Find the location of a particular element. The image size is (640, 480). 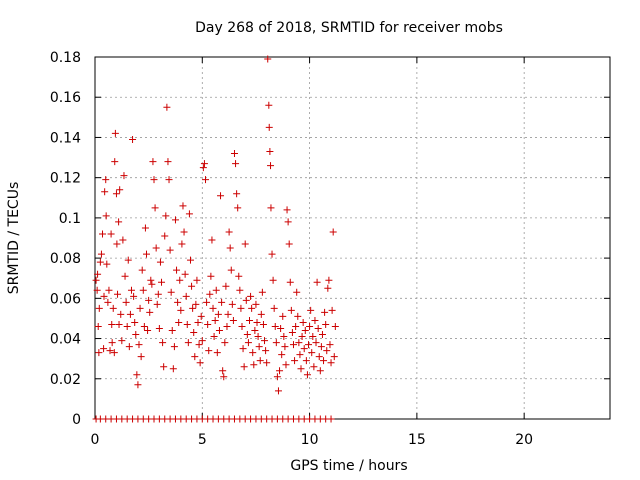

x-axis-label: GPS time / hours is located at coordinates (348, 466).